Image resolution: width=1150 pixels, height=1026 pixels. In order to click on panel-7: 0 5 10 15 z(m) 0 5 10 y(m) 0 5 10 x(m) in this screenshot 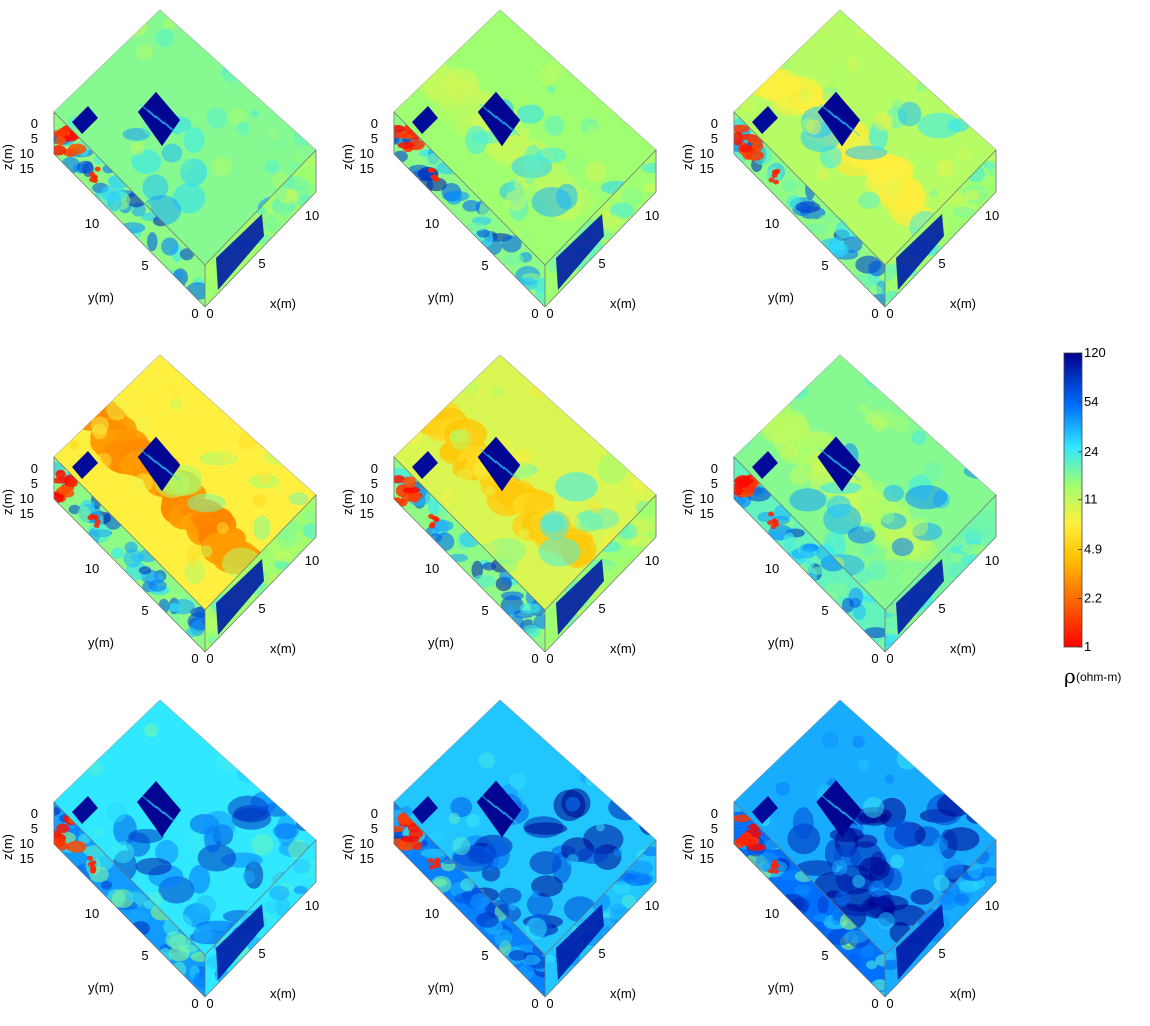, I will do `click(170, 858)`.